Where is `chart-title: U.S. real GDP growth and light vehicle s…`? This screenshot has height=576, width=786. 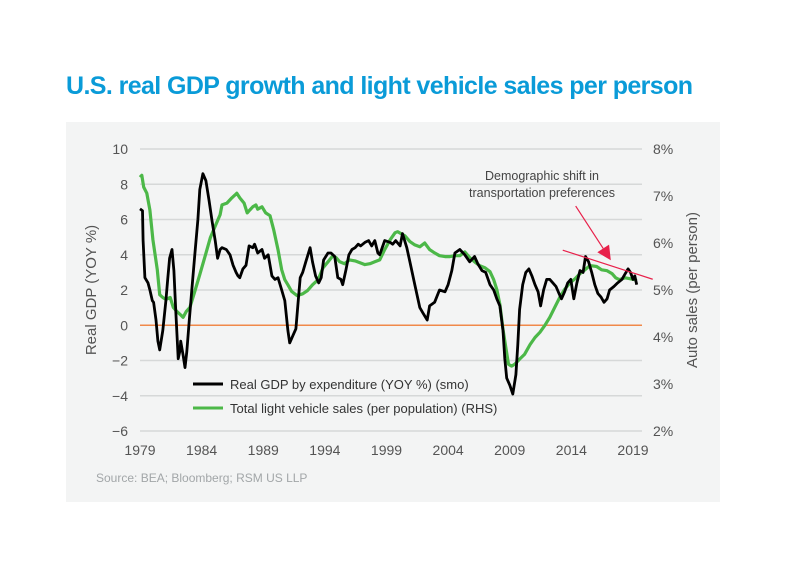 chart-title: U.S. real GDP growth and light vehicle s… is located at coordinates (379, 86).